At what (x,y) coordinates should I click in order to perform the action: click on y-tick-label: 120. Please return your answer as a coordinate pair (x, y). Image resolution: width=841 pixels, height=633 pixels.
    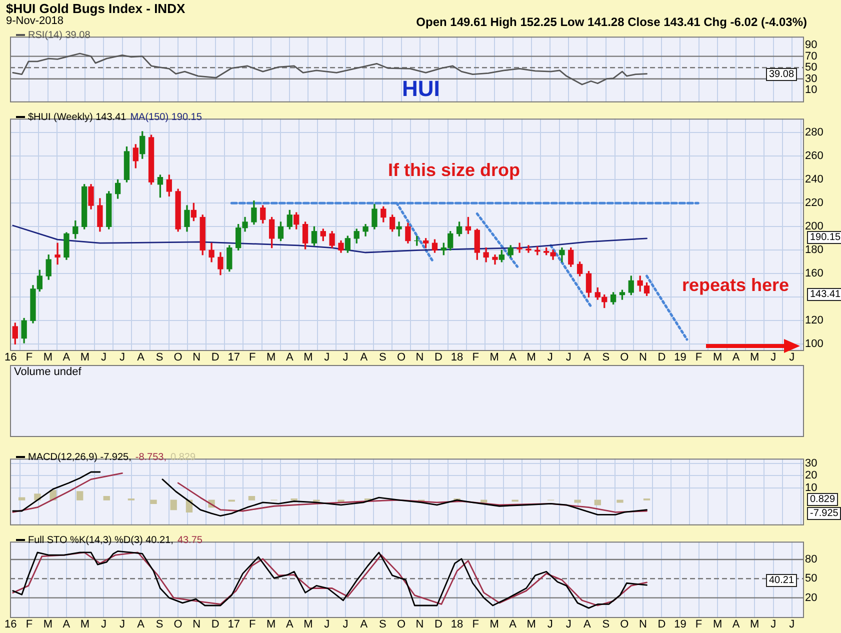
    Looking at the image, I should click on (814, 320).